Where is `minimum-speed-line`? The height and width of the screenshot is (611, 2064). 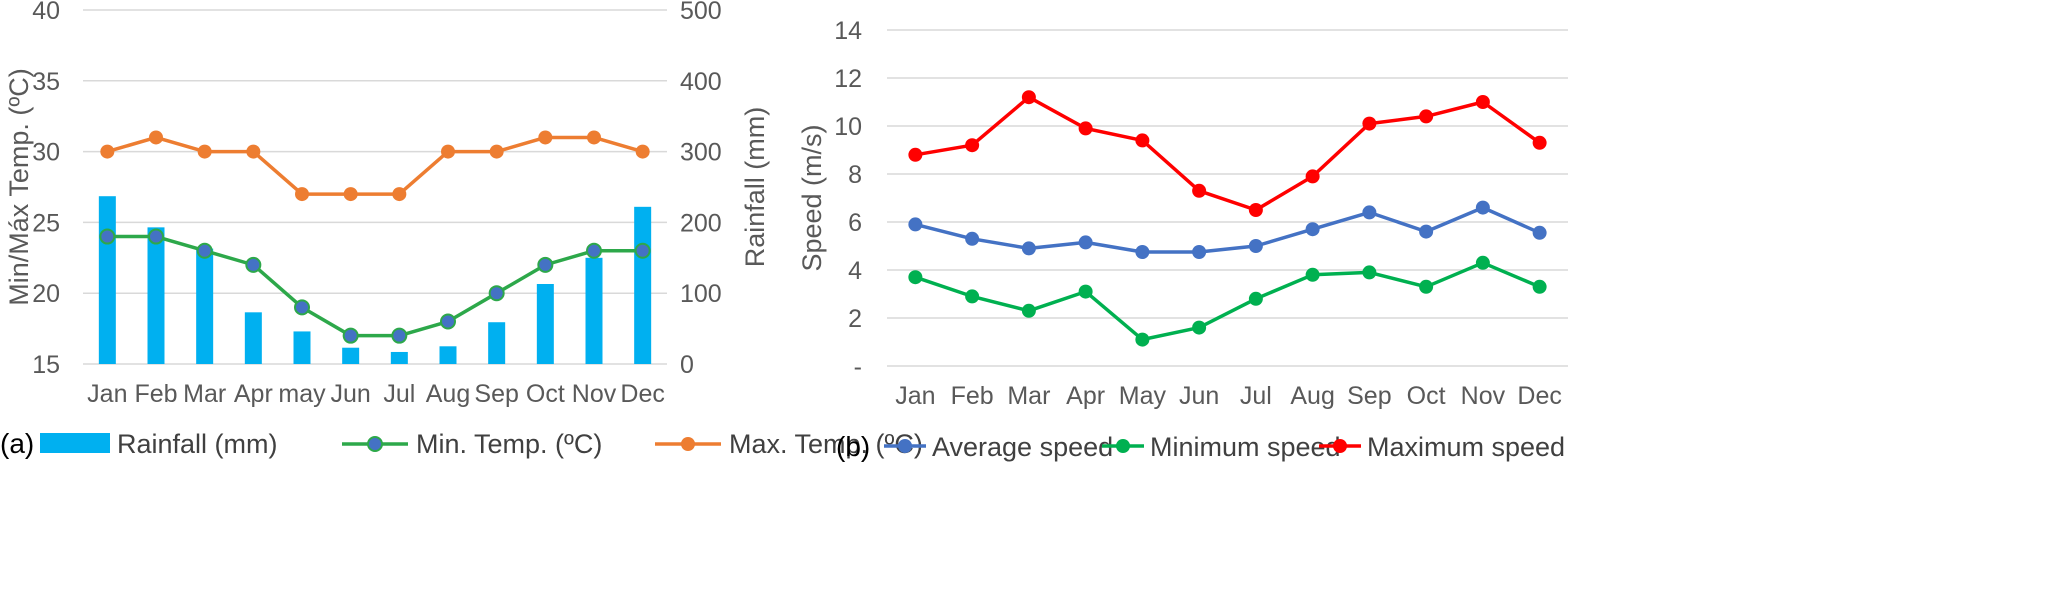
minimum-speed-line is located at coordinates (1227, 301).